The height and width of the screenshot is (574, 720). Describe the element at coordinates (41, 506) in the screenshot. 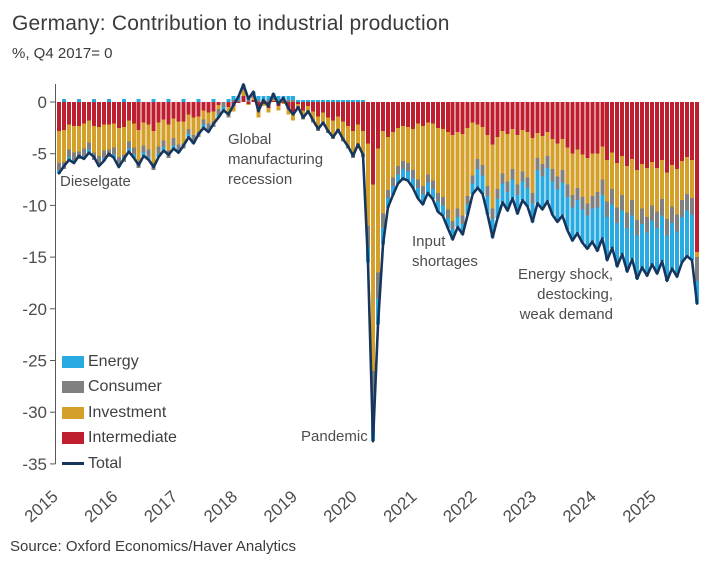

I see `x-tick-label: 2015` at that location.